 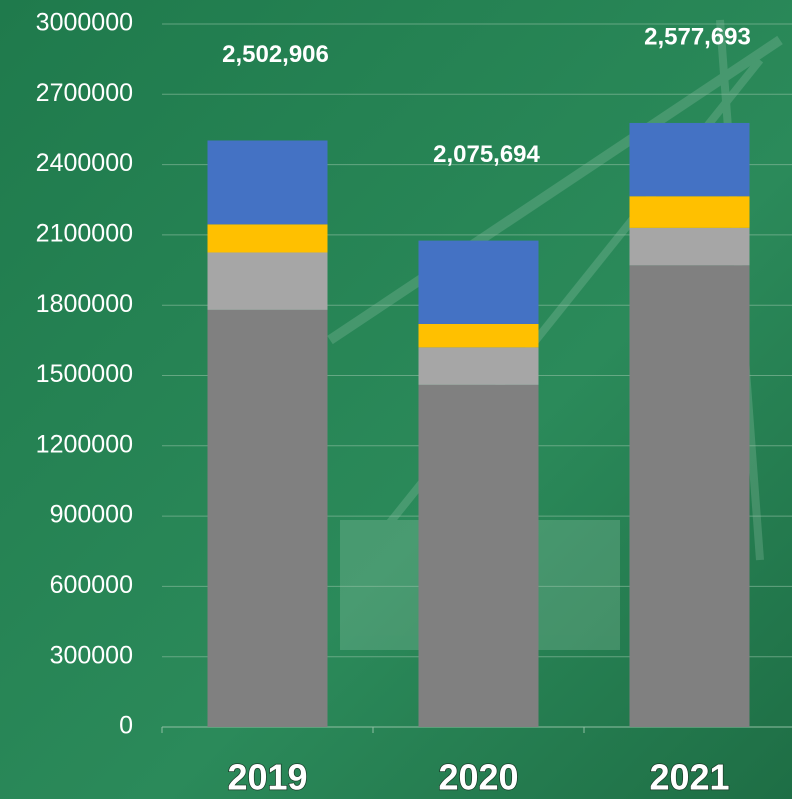 What do you see at coordinates (478, 777) in the screenshot?
I see `x-tick-label: 2020` at bounding box center [478, 777].